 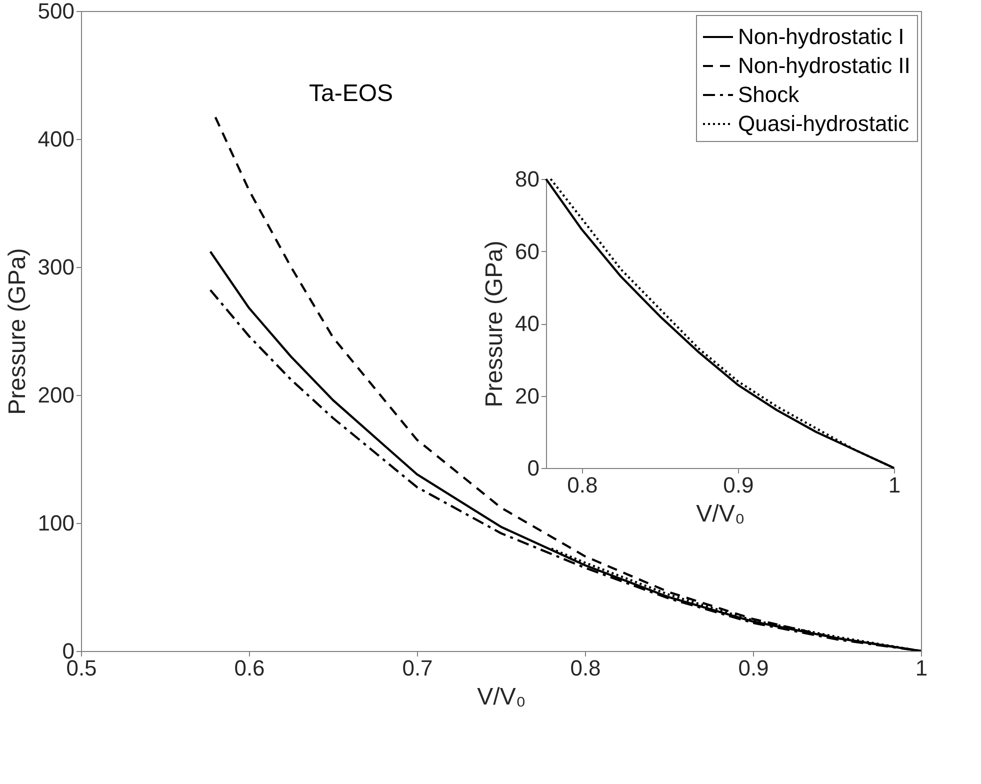 What do you see at coordinates (824, 123) in the screenshot?
I see `legend-label: Quasi-hydrostatic` at bounding box center [824, 123].